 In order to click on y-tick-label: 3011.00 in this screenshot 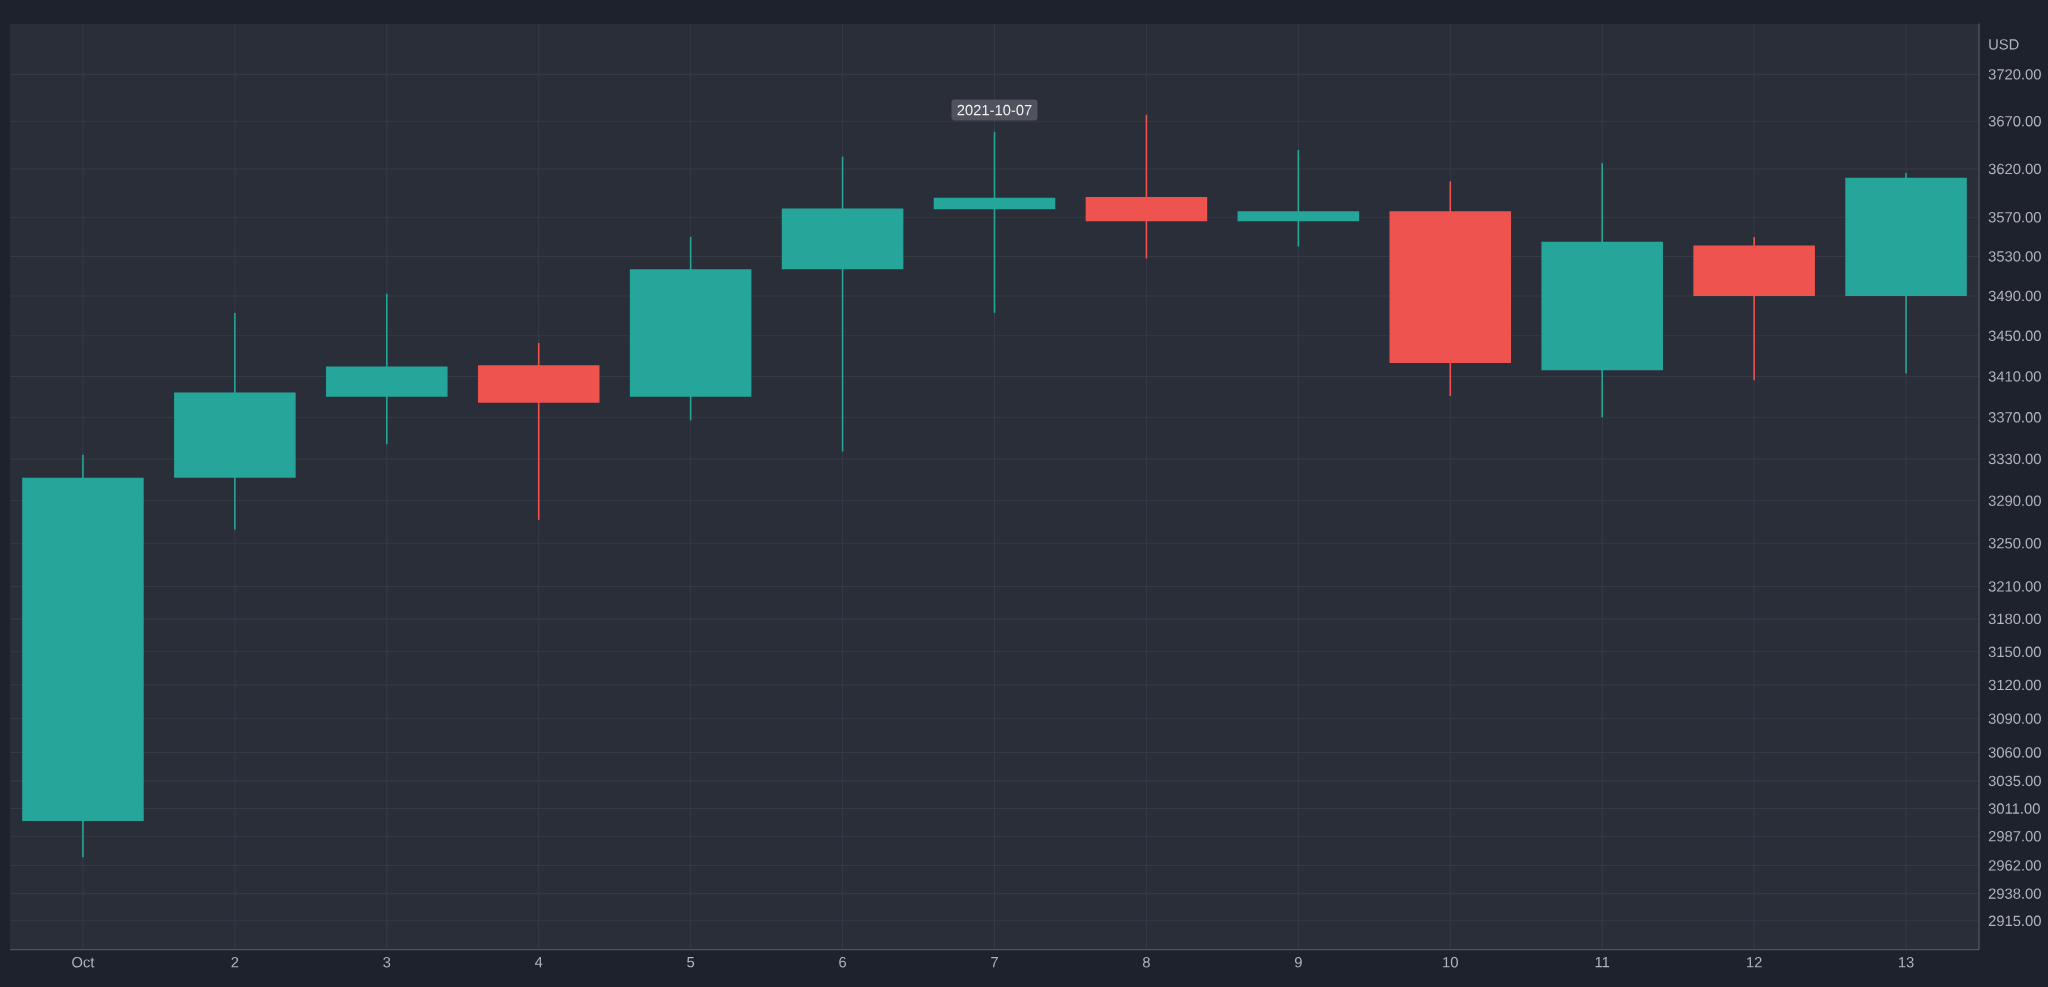, I will do `click(2014, 808)`.